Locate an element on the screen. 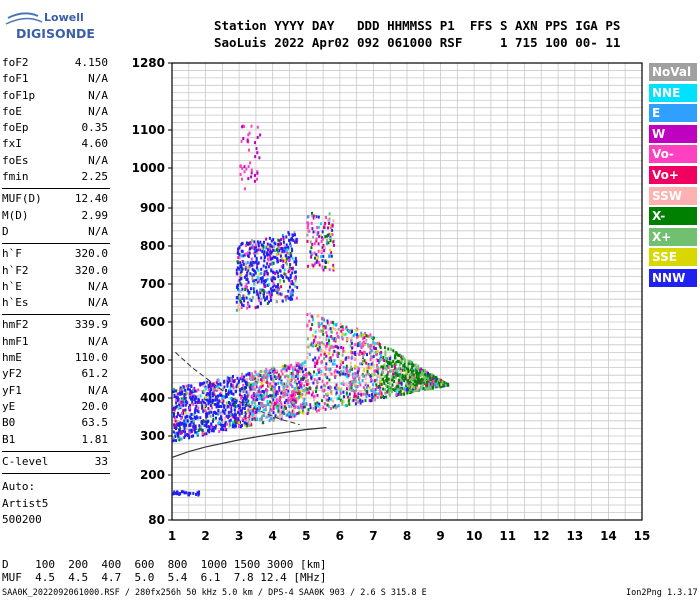 The image size is (700, 600). x-tick-label: 4 is located at coordinates (273, 536).